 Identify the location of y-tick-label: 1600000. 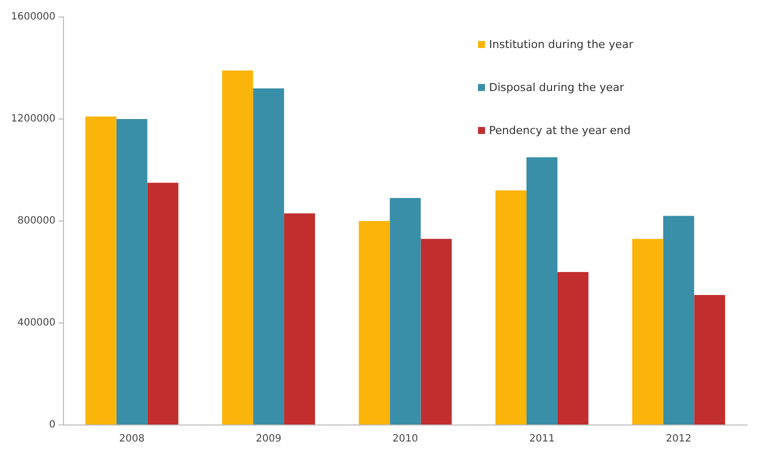
(33, 17).